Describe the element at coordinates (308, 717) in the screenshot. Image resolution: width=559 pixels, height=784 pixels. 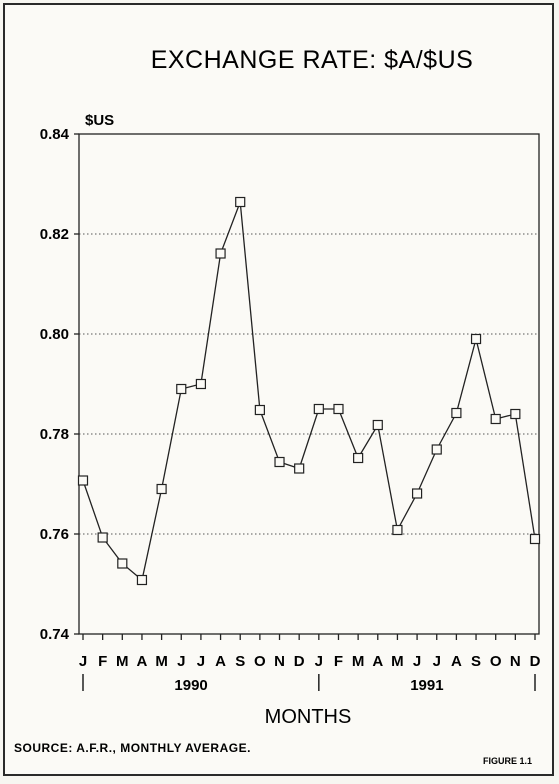
I see `x-axis-label: MONTHS` at that location.